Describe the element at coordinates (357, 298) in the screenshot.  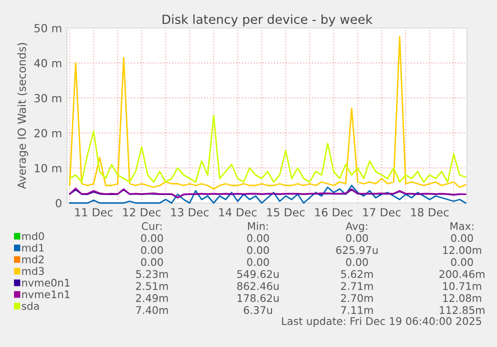
I see `text: 2.70m` at that location.